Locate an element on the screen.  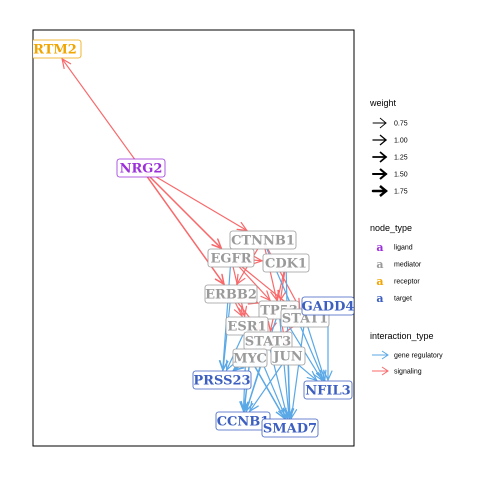
legend-weight: weight 0.75 1.00 1.25 1.50 1.75 is located at coordinates (388, 147).